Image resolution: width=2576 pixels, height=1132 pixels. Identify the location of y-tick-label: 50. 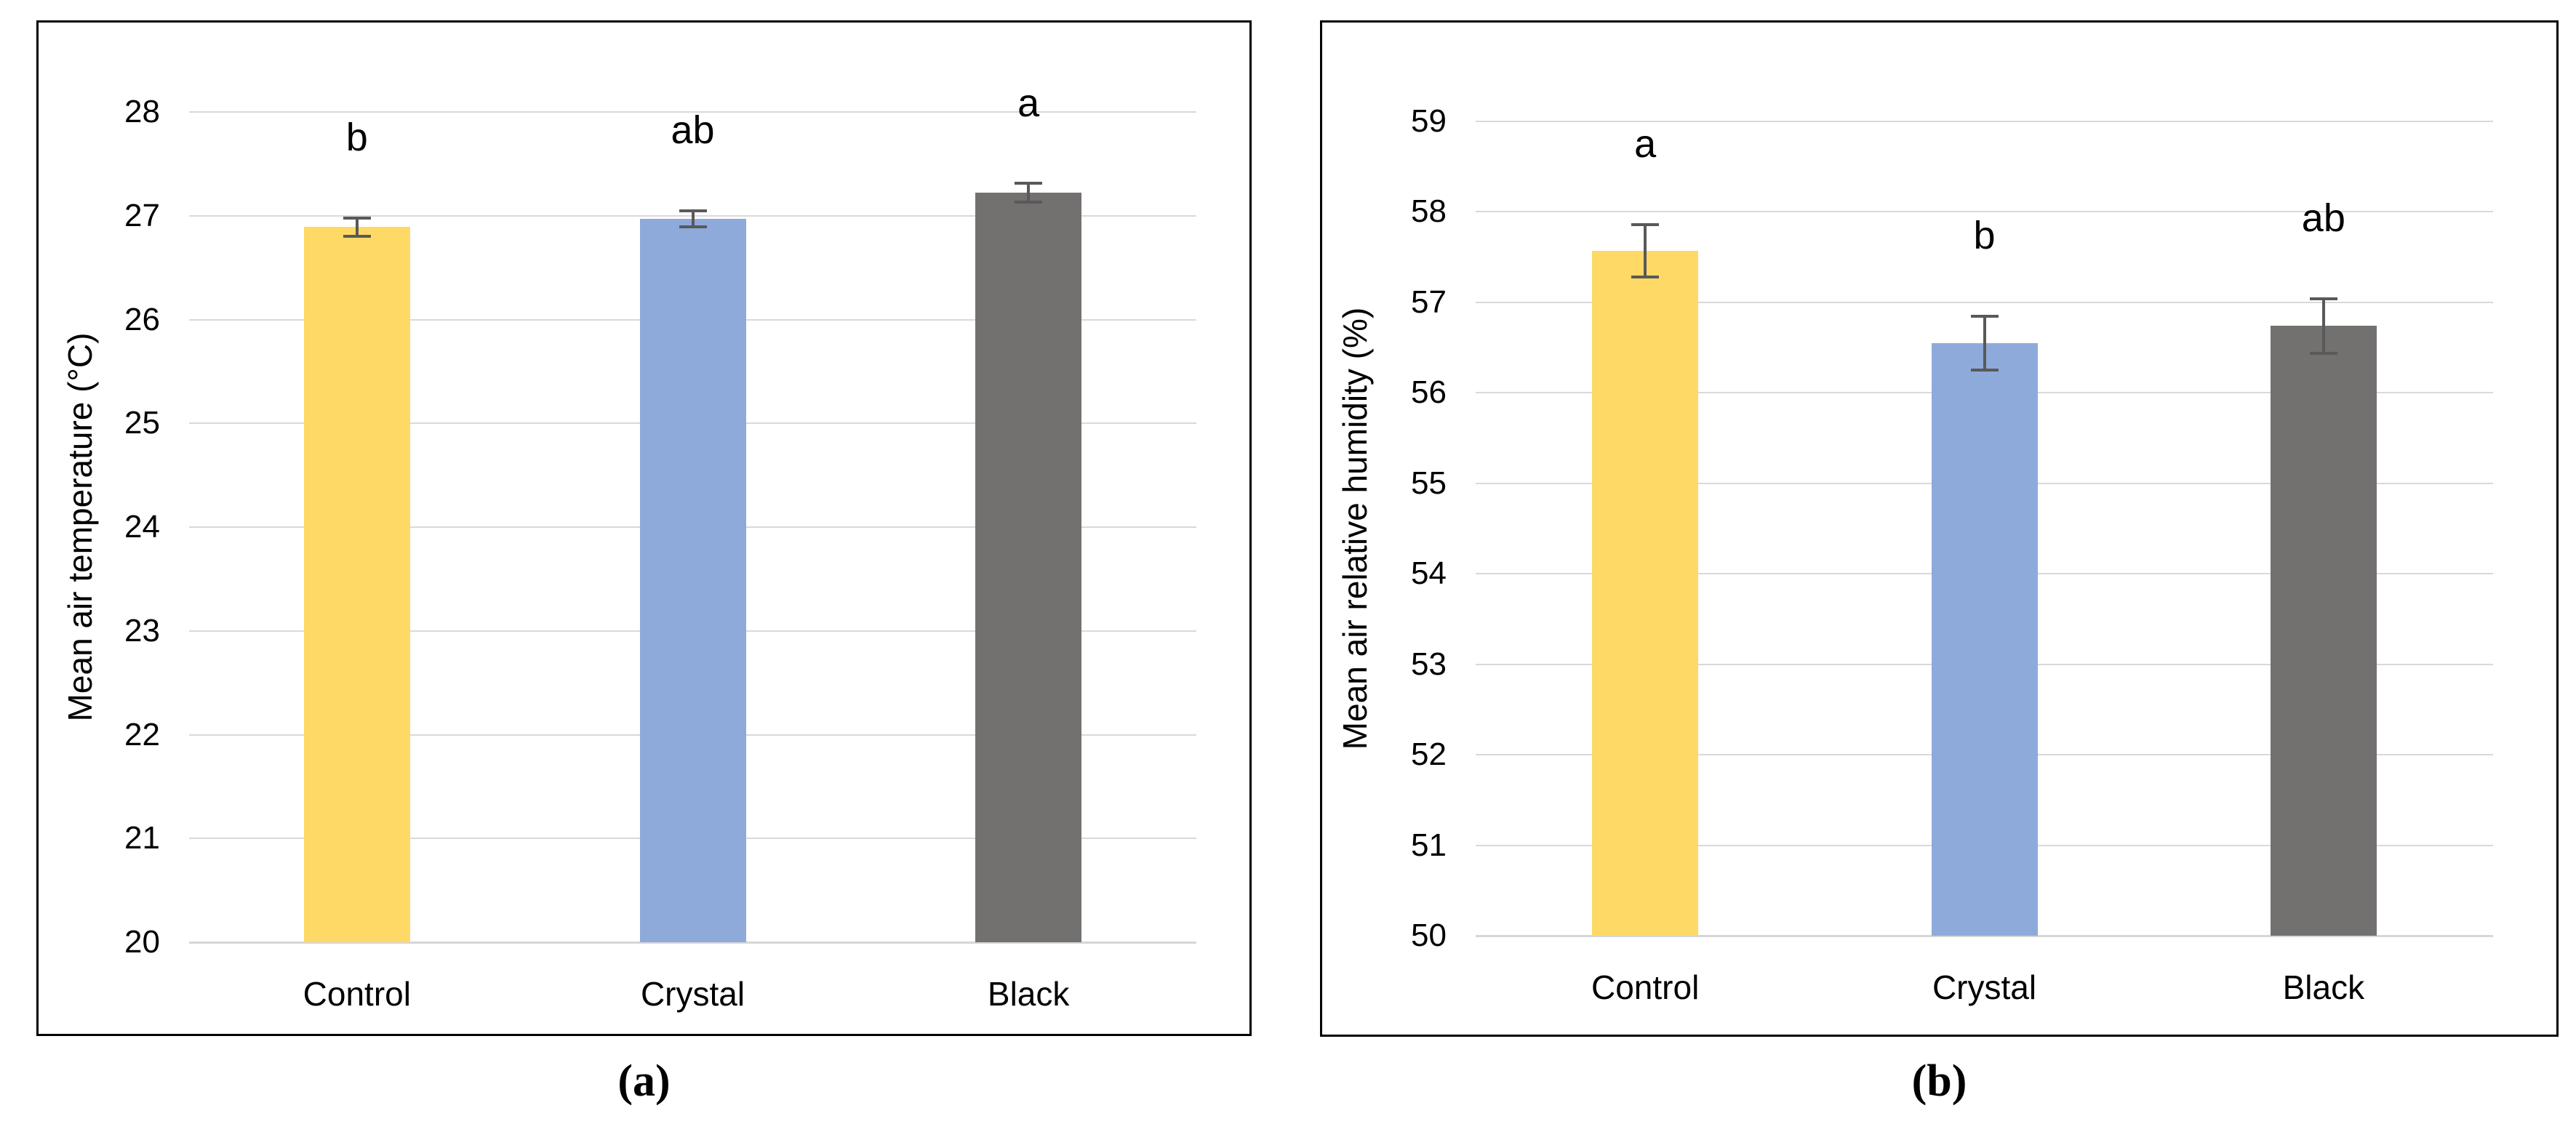
(1429, 935).